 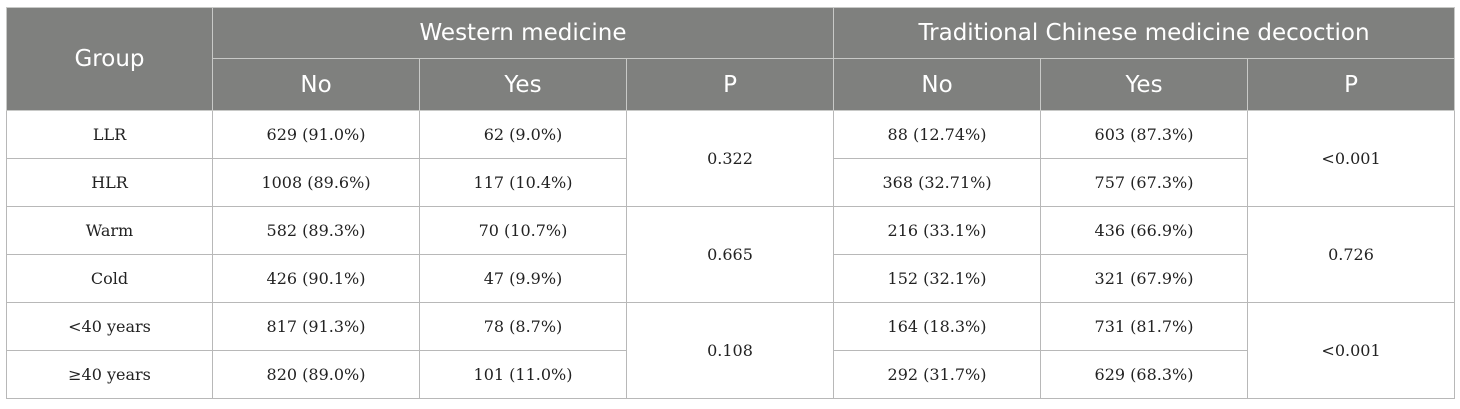 I want to click on wm-yes-cell: 62 (9.0%), so click(x=523, y=134).